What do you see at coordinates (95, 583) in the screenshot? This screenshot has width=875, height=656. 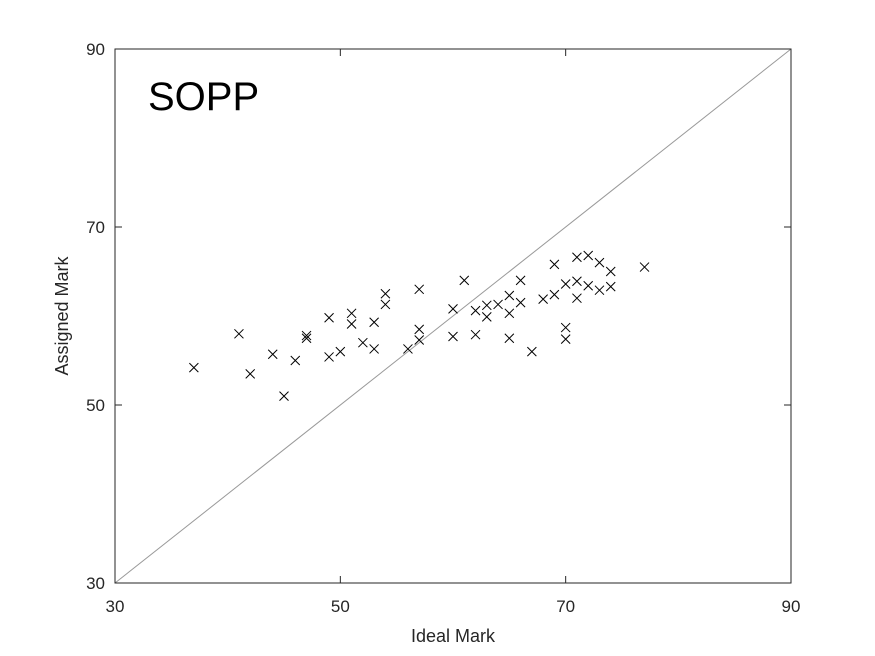 I see `y-tick-label-0: 30` at bounding box center [95, 583].